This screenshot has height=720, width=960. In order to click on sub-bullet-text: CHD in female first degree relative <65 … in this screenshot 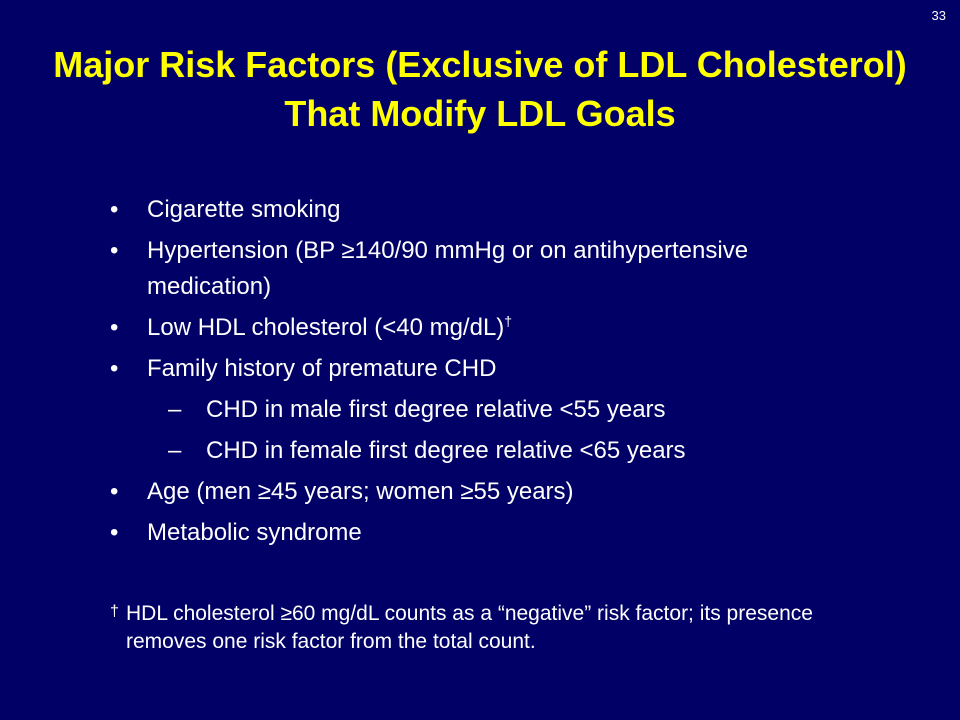, I will do `click(446, 450)`.